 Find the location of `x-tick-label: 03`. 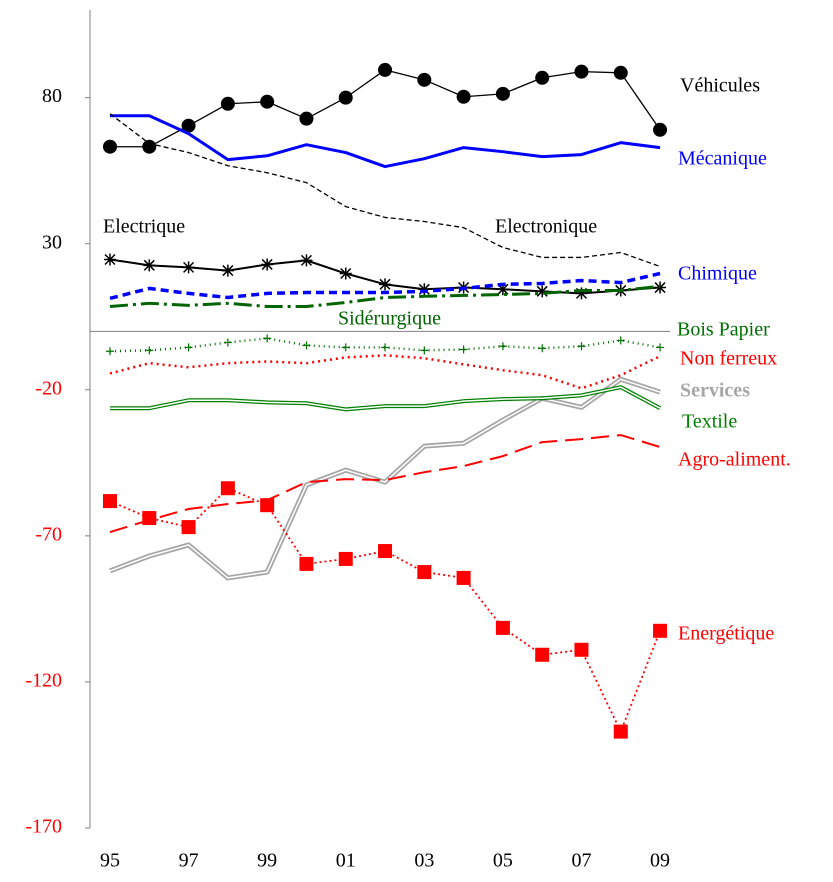

x-tick-label: 03 is located at coordinates (424, 861).